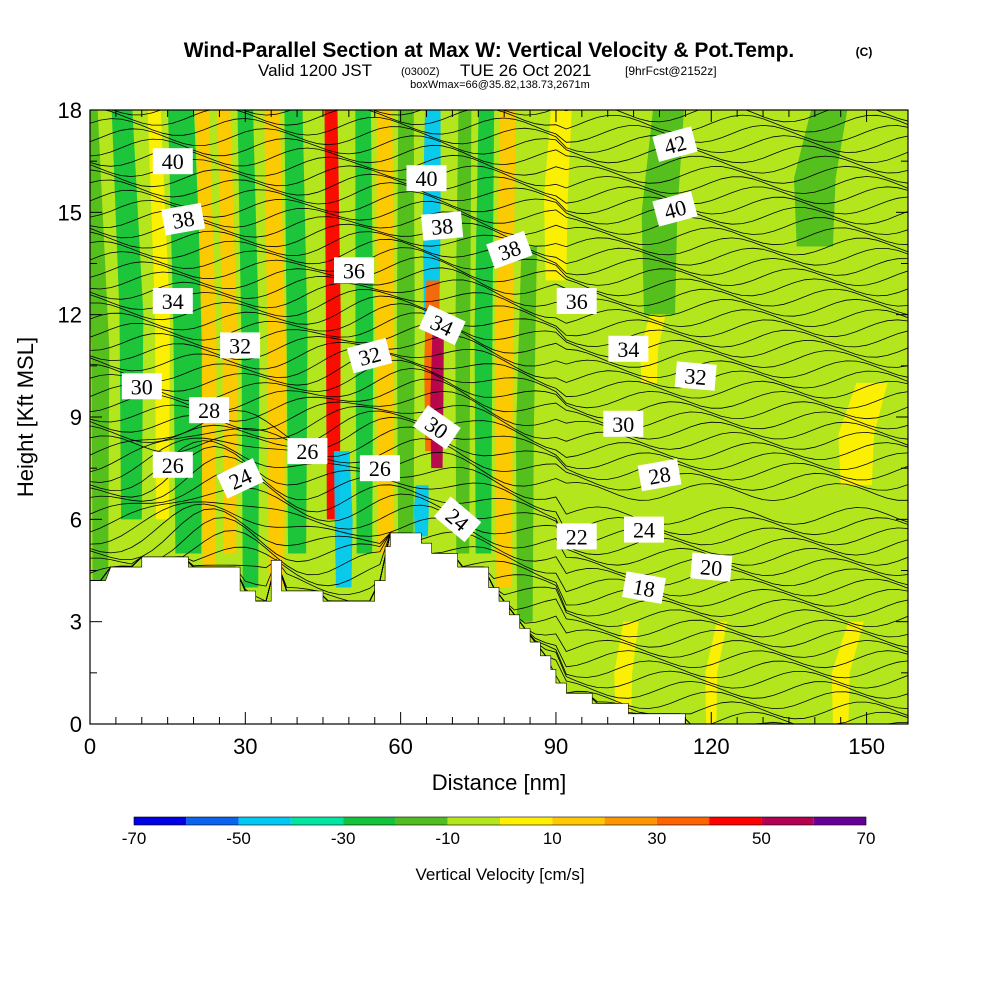 The width and height of the screenshot is (1000, 1000). What do you see at coordinates (173, 161) in the screenshot?
I see `theta-label-text: 40` at bounding box center [173, 161].